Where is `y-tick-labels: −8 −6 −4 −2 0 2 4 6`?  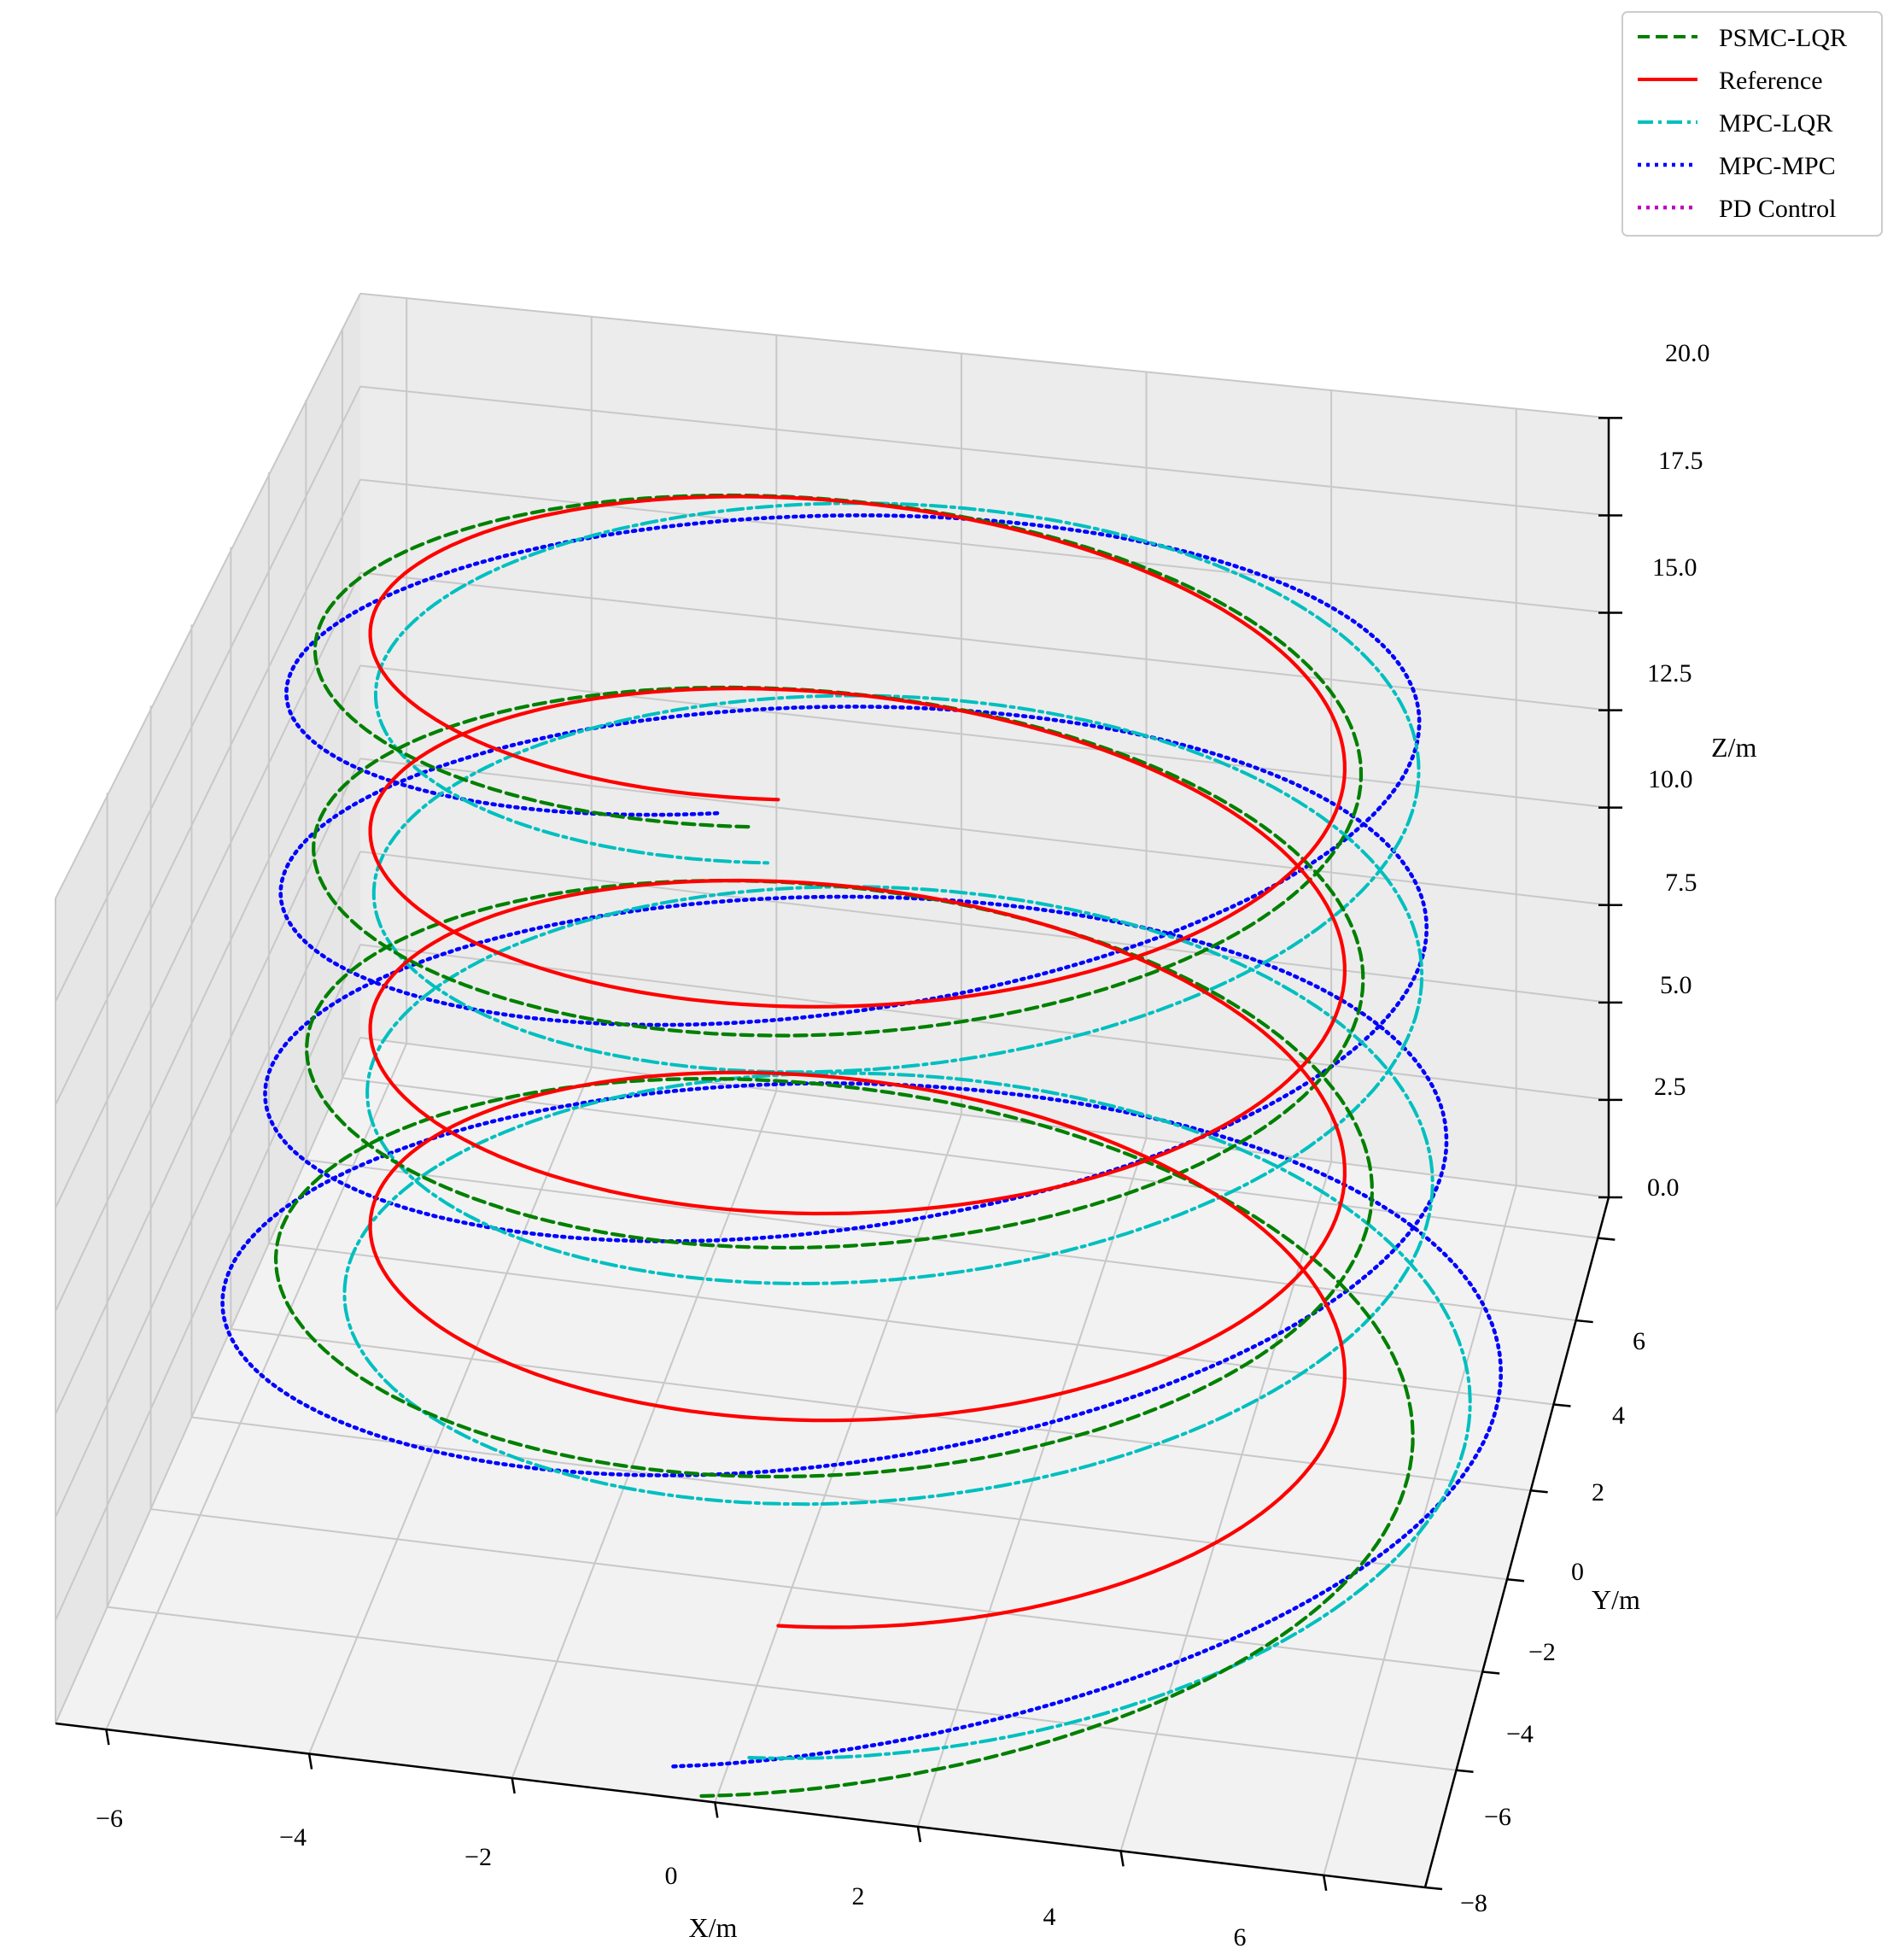
y-tick-labels: −8 −6 −4 −2 0 2 4 6 is located at coordinates (1552, 1622).